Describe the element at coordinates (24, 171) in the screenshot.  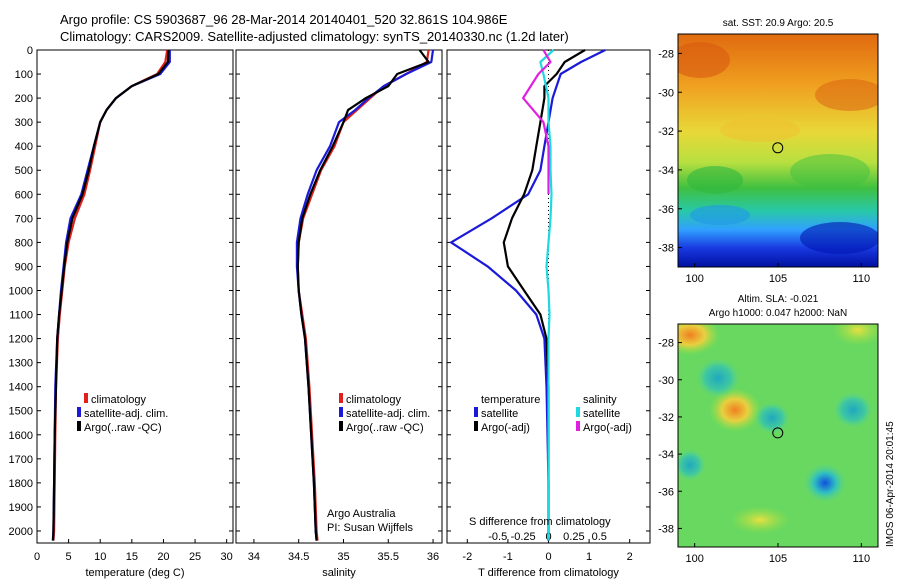
I see `y-tick-label: 500` at that location.